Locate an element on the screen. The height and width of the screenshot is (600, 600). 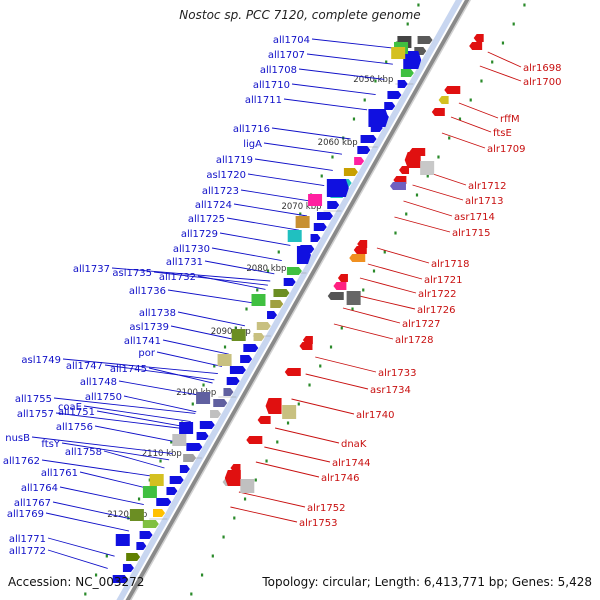
reverse-gene-label: asl1720 is located at coordinates (226, 175).